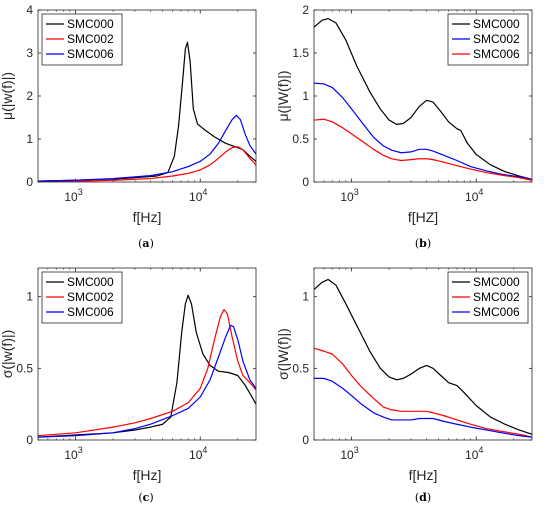 This screenshot has width=550, height=511. I want to click on y-axis-label: σ(|W(f)|), so click(283, 354).